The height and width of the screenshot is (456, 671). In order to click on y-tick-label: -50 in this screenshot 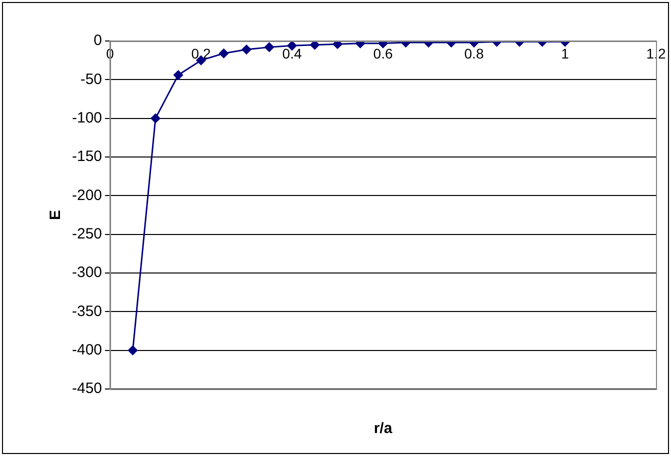, I will do `click(91, 79)`.